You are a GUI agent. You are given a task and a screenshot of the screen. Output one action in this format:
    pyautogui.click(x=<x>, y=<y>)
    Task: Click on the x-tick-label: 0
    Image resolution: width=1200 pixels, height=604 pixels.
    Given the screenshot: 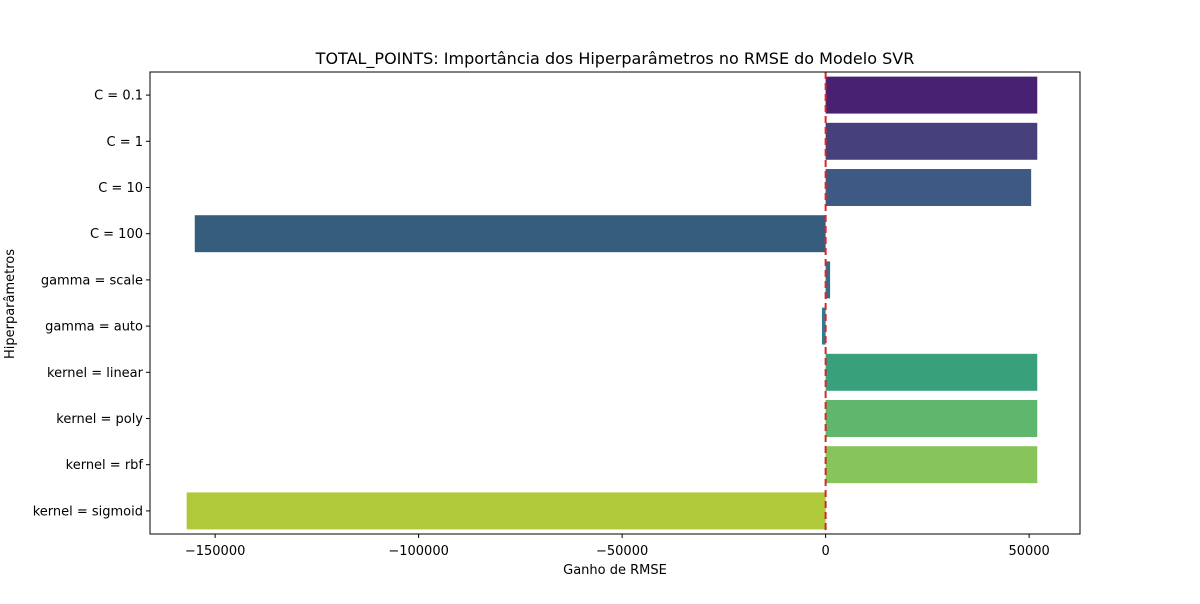 What is the action you would take?
    pyautogui.click(x=825, y=551)
    